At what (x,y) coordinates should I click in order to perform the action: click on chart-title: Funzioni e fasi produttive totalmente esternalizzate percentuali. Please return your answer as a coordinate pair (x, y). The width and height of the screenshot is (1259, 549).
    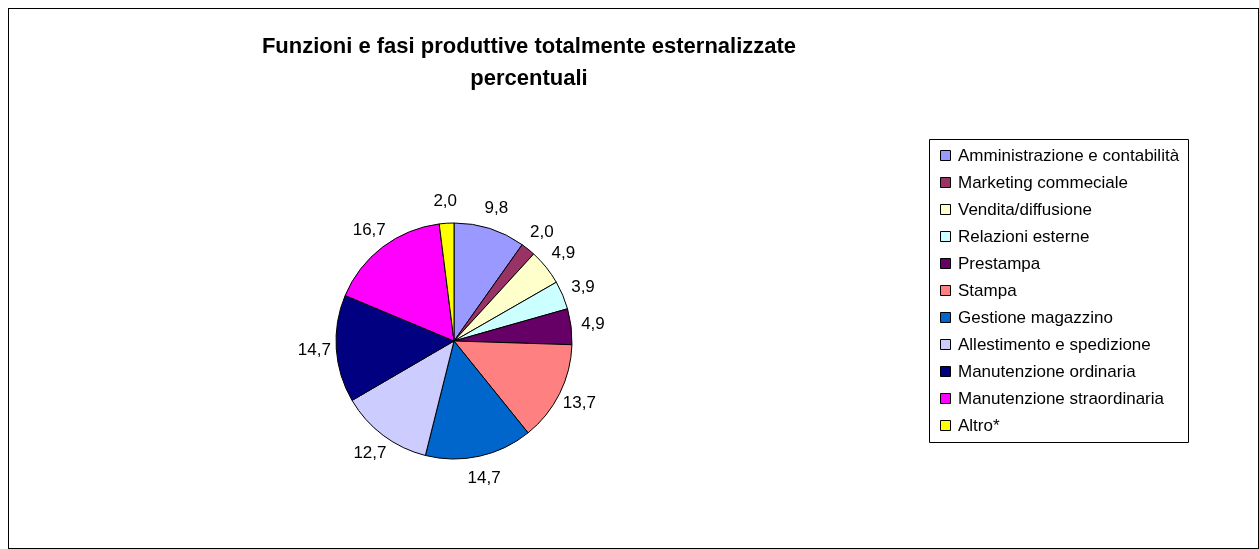
    Looking at the image, I should click on (529, 61).